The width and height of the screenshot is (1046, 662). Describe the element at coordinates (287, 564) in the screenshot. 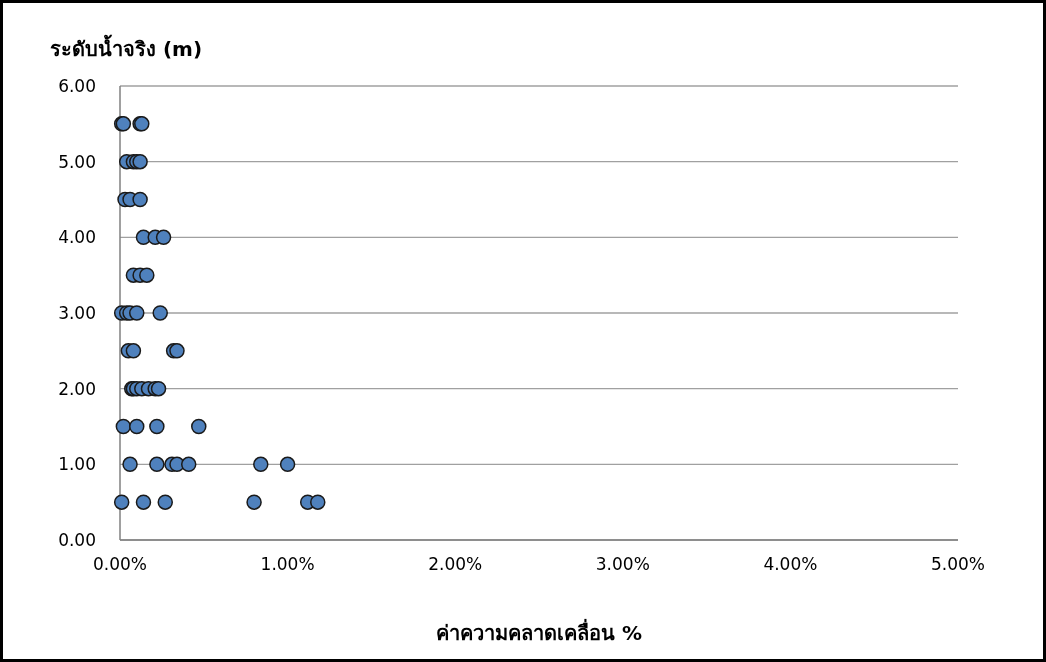

I see `x-tick-label: 1.00%` at that location.